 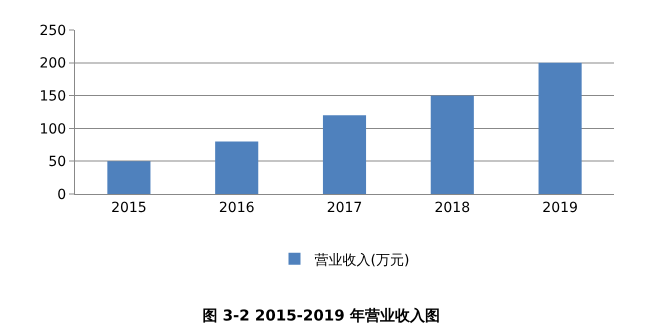 What do you see at coordinates (344, 208) in the screenshot?
I see `x-tick-label: 2017` at bounding box center [344, 208].